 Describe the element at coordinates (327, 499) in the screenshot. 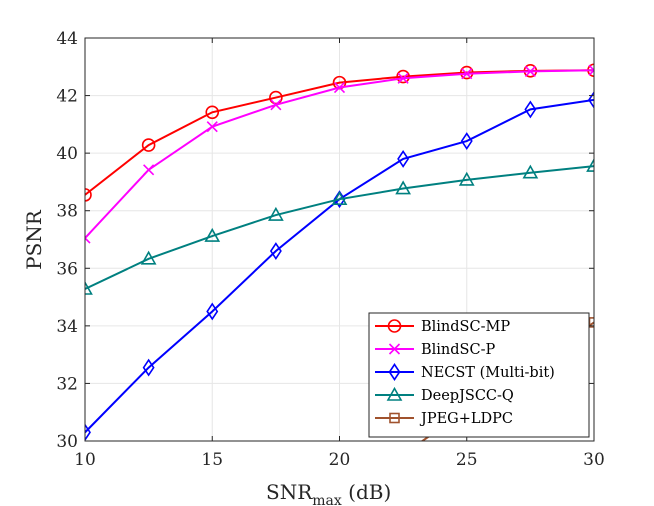

I see `x-axis-label-sub: max` at that location.